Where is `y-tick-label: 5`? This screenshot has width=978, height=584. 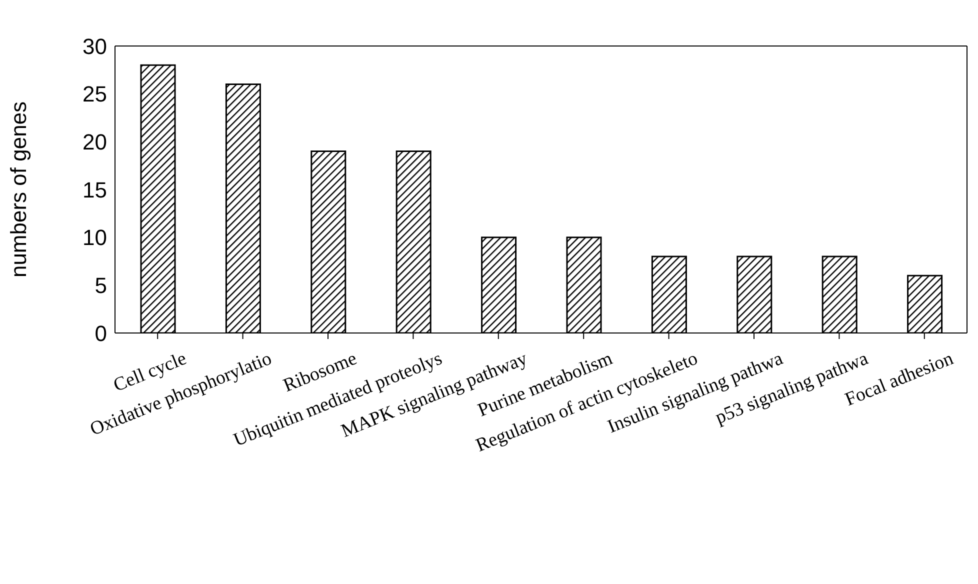 y-tick-label: 5 is located at coordinates (100, 285).